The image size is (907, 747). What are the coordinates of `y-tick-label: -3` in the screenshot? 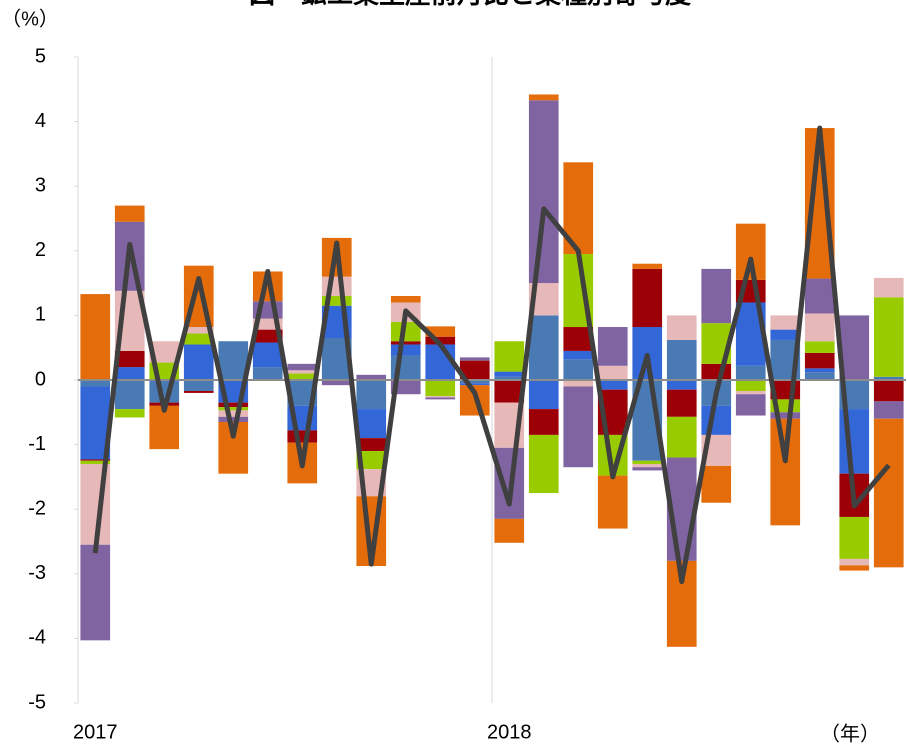 It's located at (37, 573).